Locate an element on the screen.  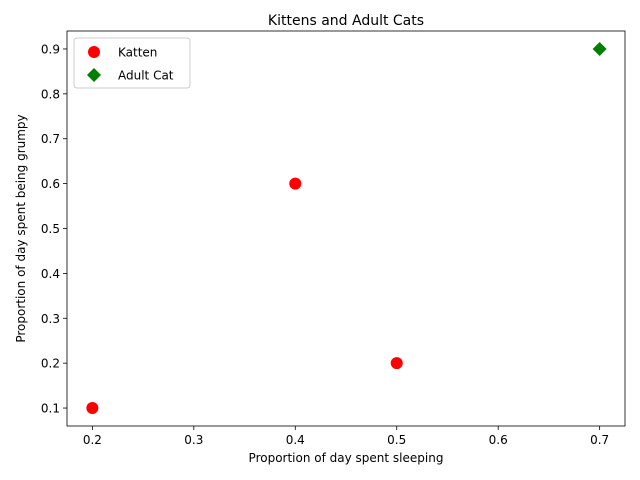
y-axis: 0.1 0.2 0.3 0.4 0.5 0.6 0.7 0.8 0.9 is located at coordinates (54, 229).